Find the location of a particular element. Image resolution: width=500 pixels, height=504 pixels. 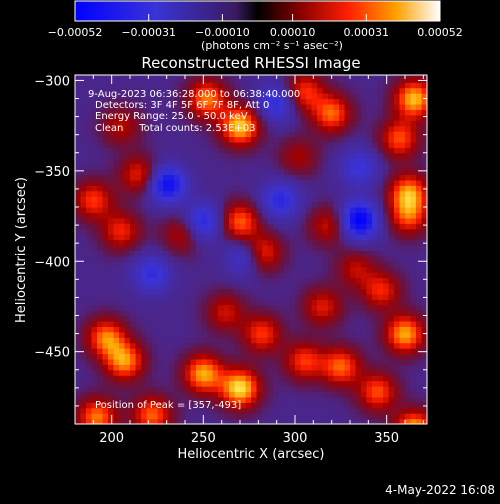

x-tick-label: 300 is located at coordinates (295, 438).